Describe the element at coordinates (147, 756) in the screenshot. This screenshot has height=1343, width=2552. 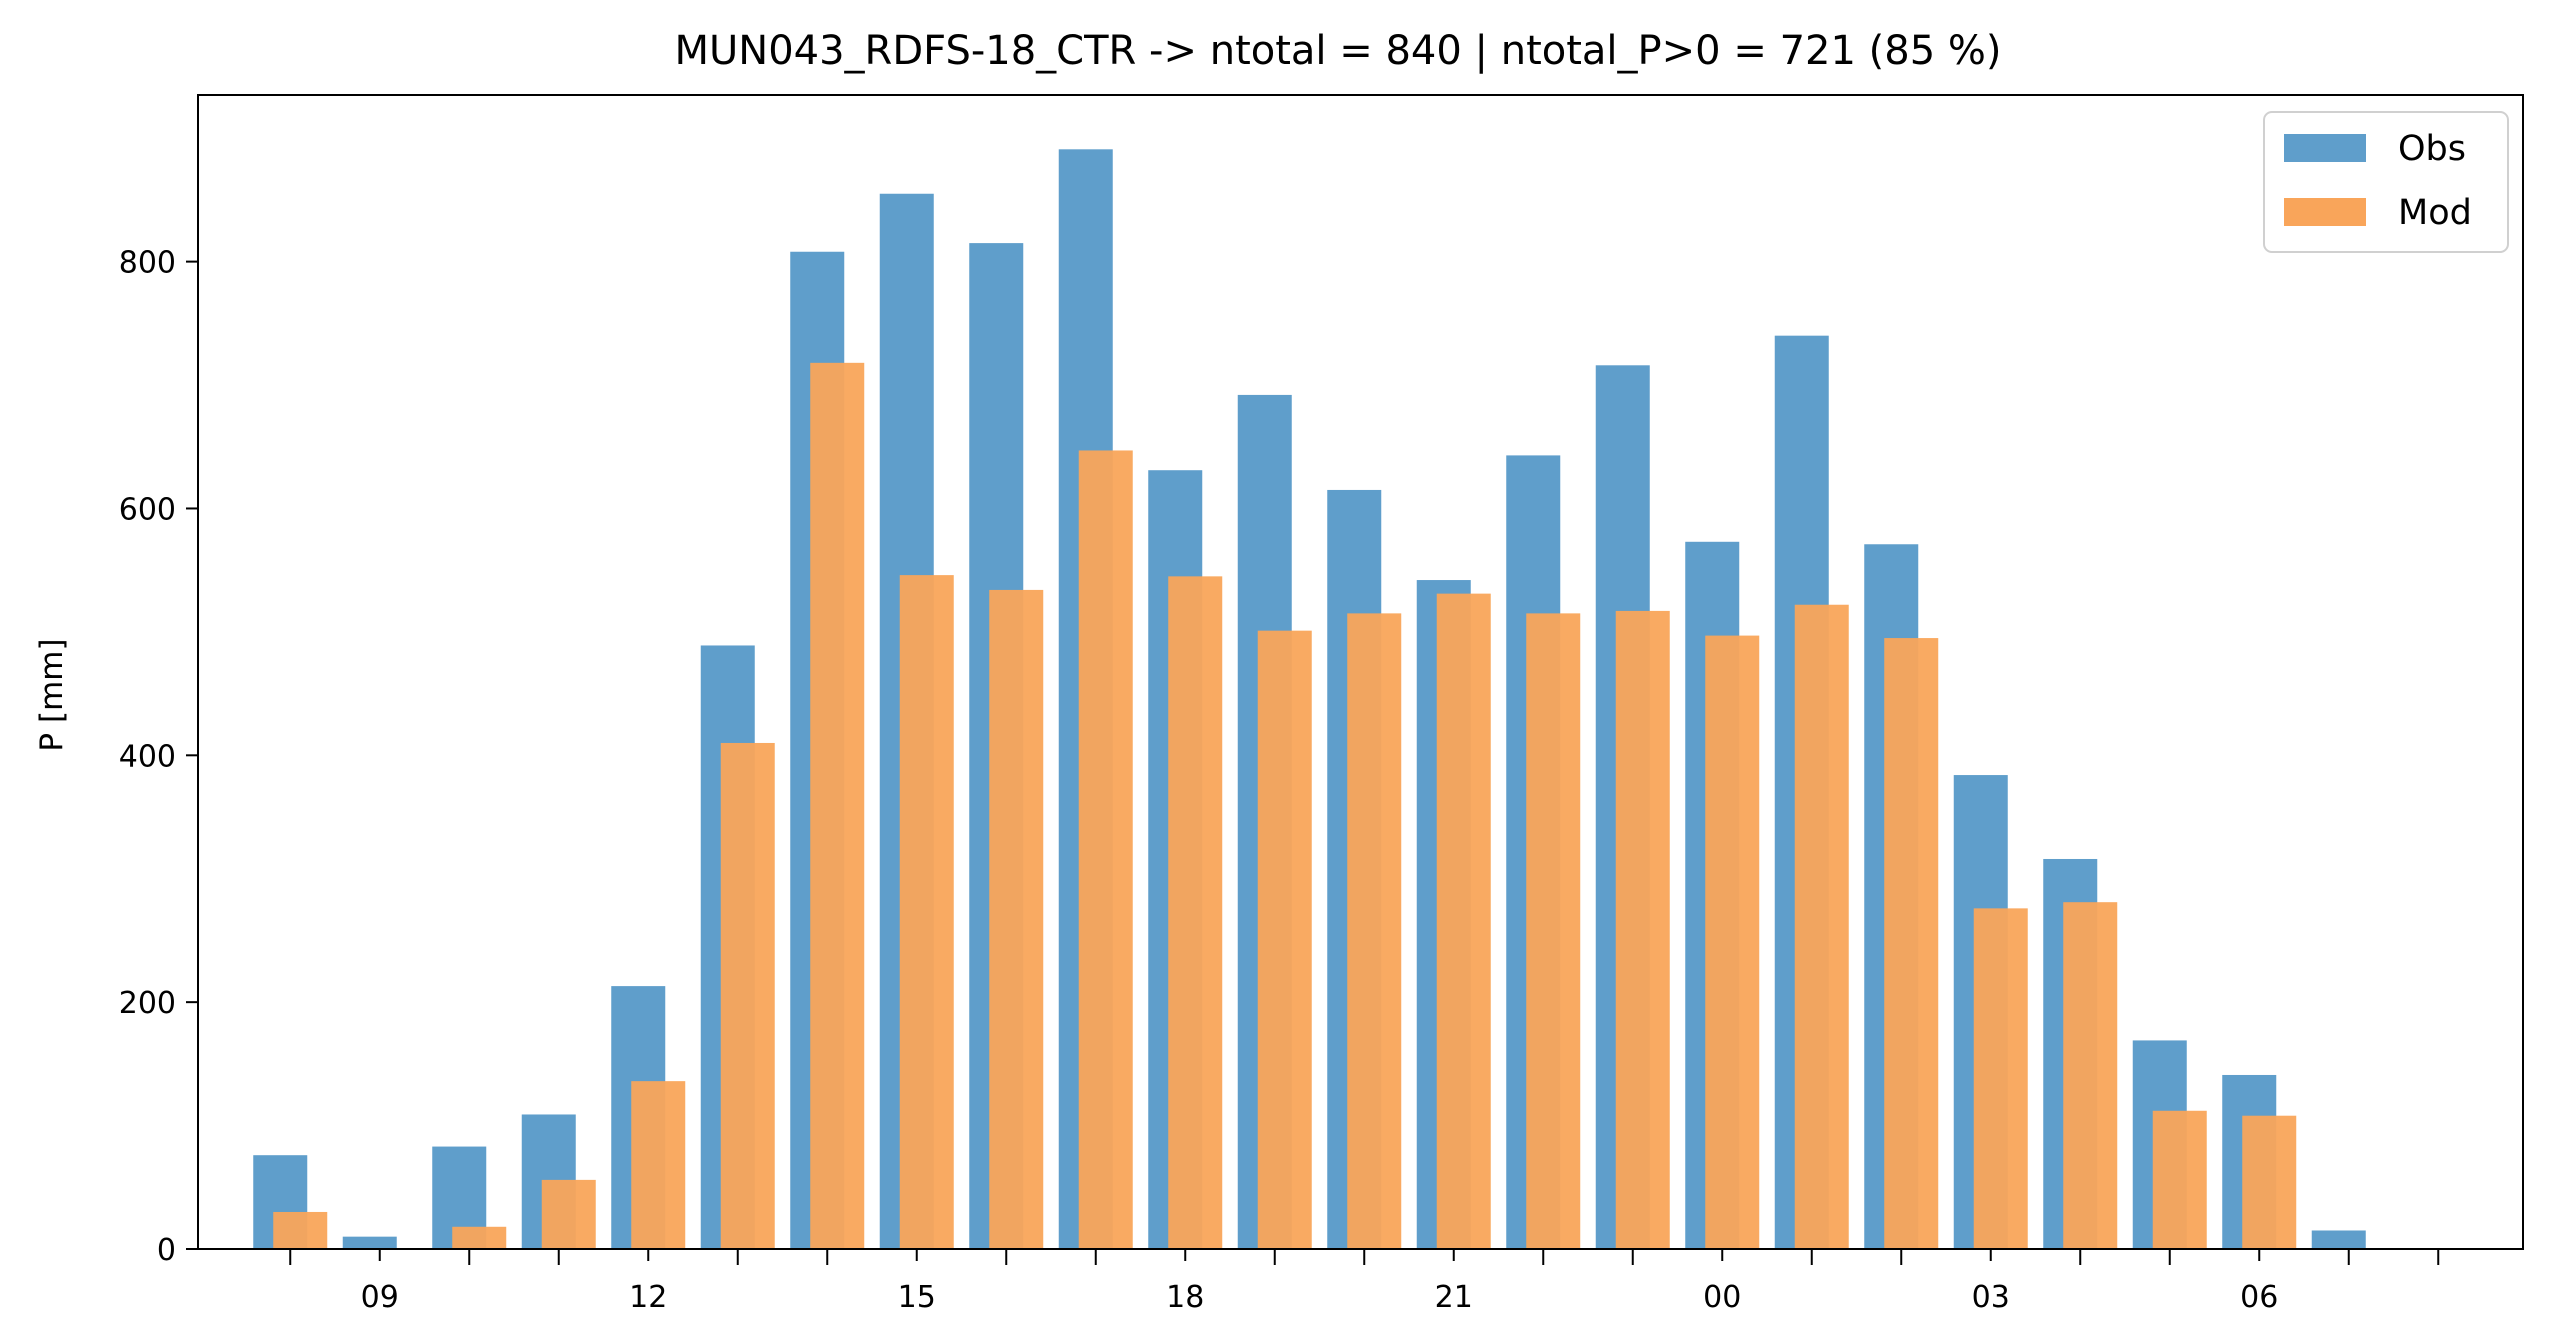
I see `y-tick-label-2: 400` at that location.